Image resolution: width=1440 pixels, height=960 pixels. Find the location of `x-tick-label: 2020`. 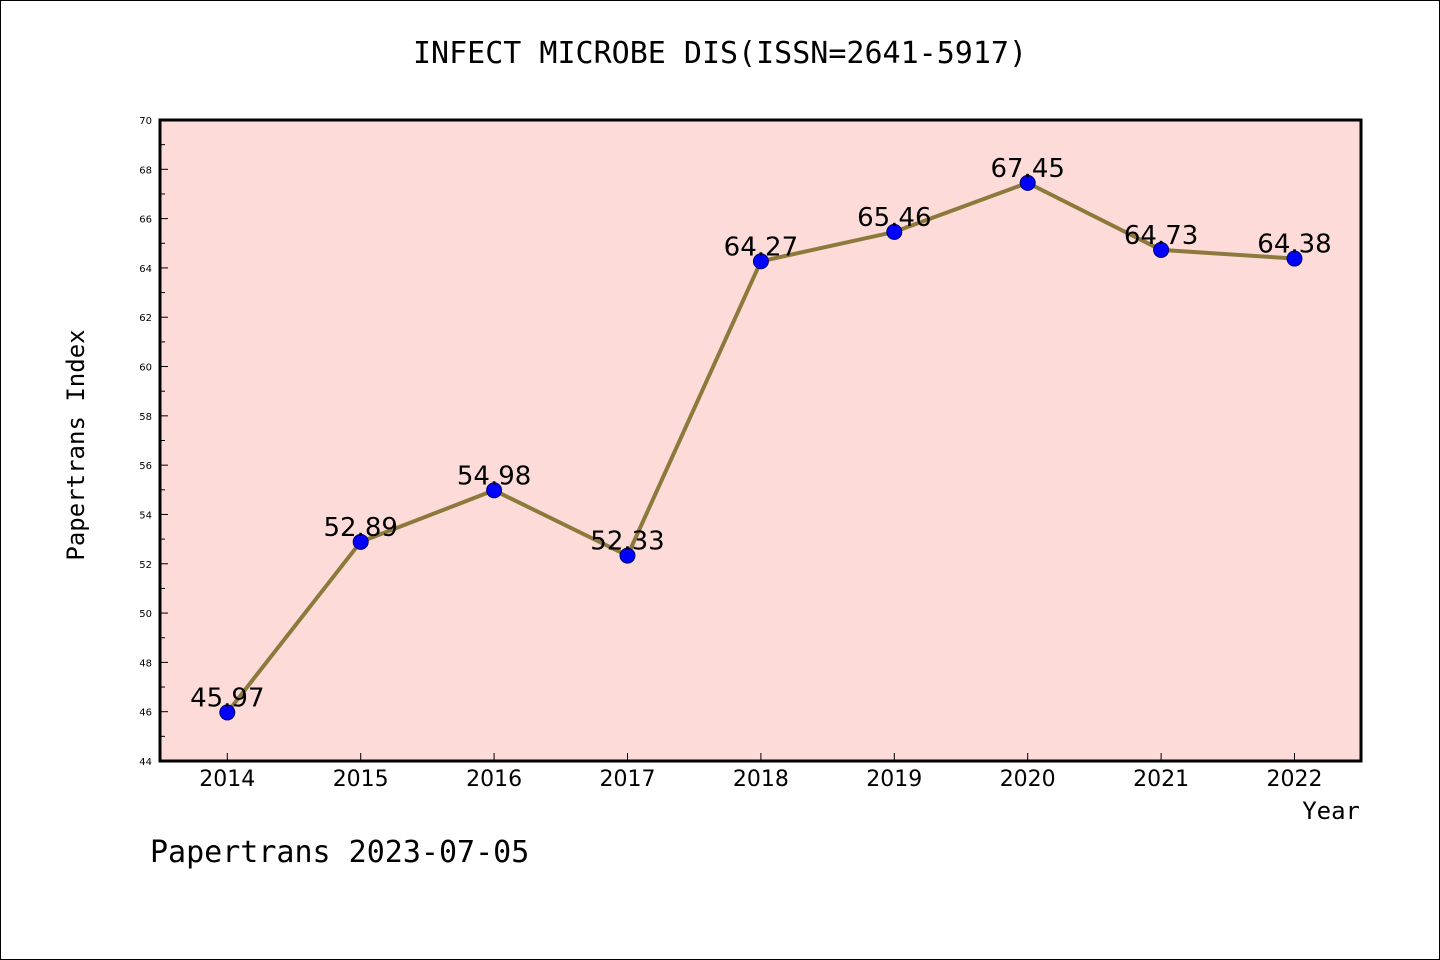

x-tick-label: 2020 is located at coordinates (1028, 779).